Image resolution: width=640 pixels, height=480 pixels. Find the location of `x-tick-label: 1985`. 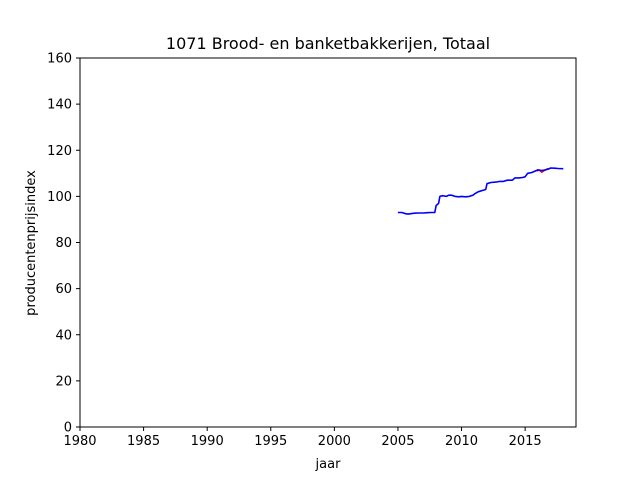

x-tick-label: 1985 is located at coordinates (143, 441).